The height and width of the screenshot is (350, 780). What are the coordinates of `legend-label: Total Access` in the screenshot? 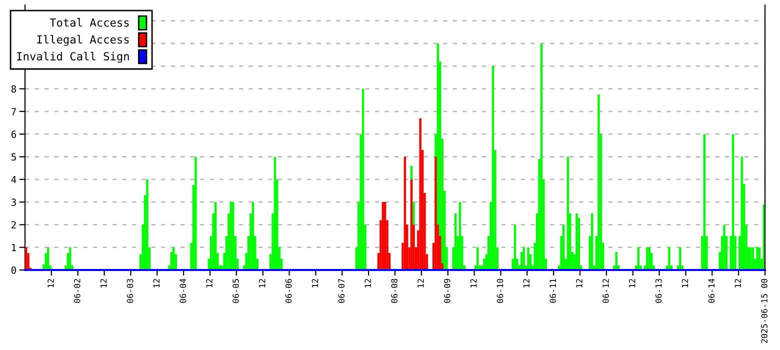 It's located at (89, 22).